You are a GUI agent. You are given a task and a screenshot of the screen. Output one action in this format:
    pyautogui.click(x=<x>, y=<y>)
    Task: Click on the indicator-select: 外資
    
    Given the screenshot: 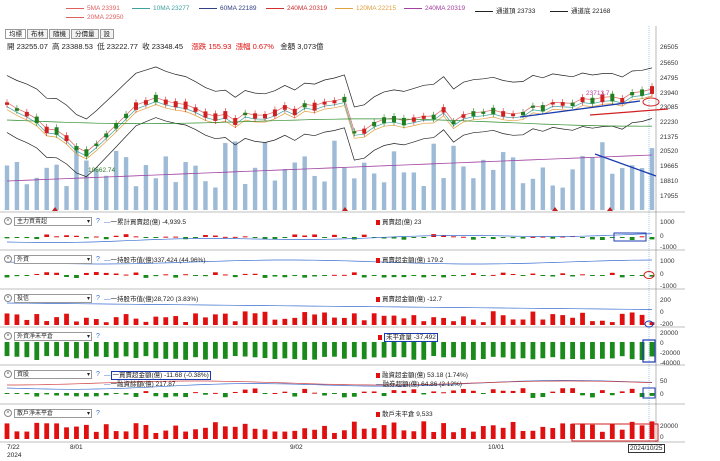 What is the action you would take?
    pyautogui.click(x=53, y=259)
    